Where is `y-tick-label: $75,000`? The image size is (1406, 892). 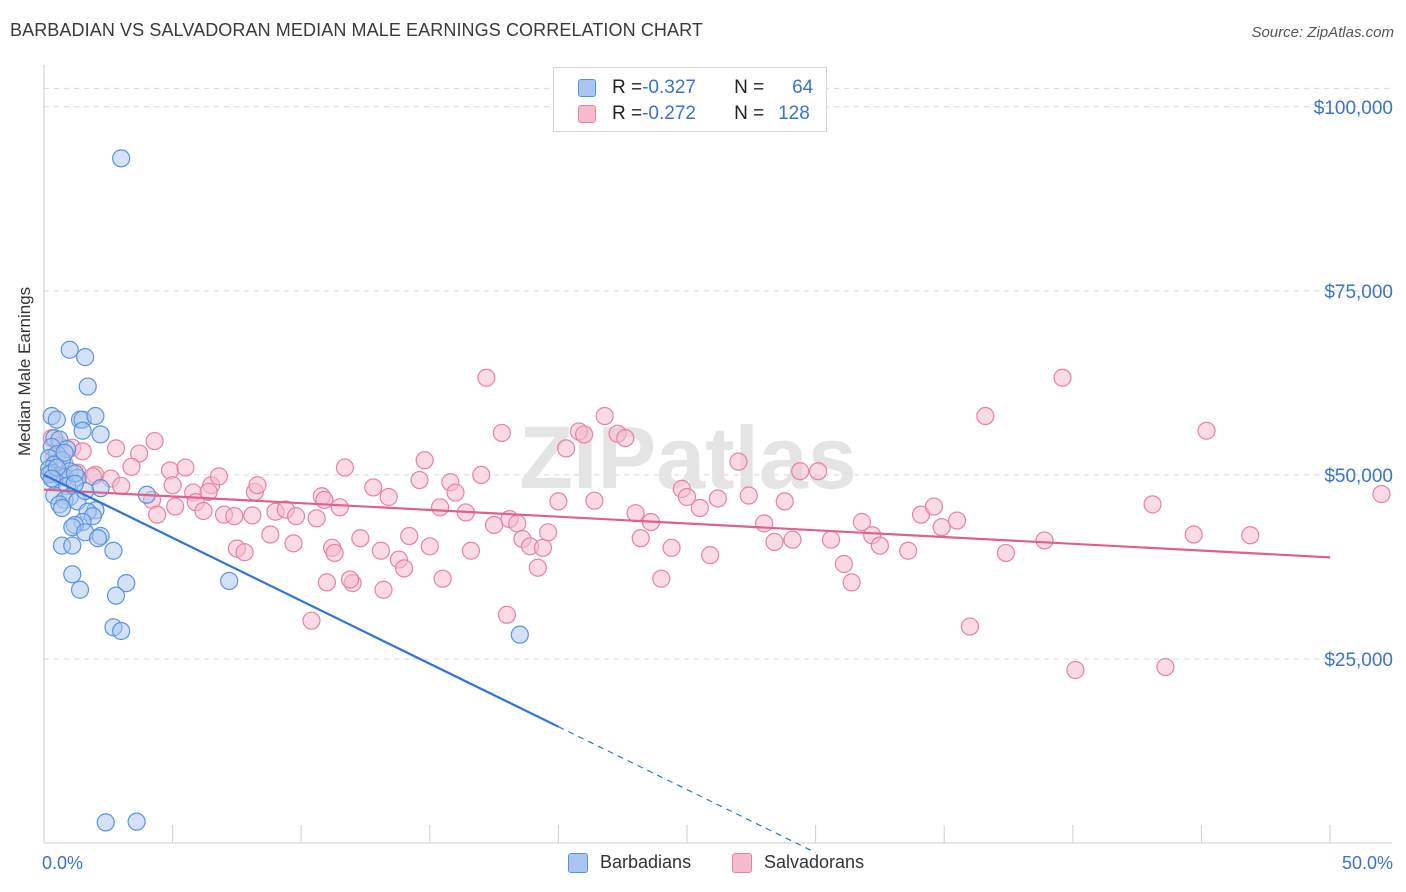
y-tick-label: $75,000 is located at coordinates (1358, 292).